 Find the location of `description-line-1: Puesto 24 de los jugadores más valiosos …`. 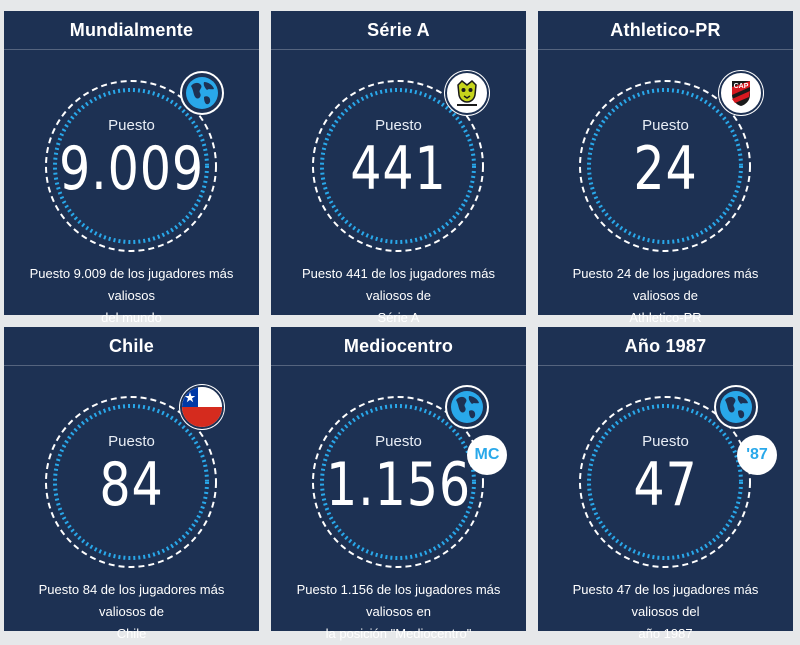

description-line-1: Puesto 24 de los jugadores más valiosos … is located at coordinates (665, 284).